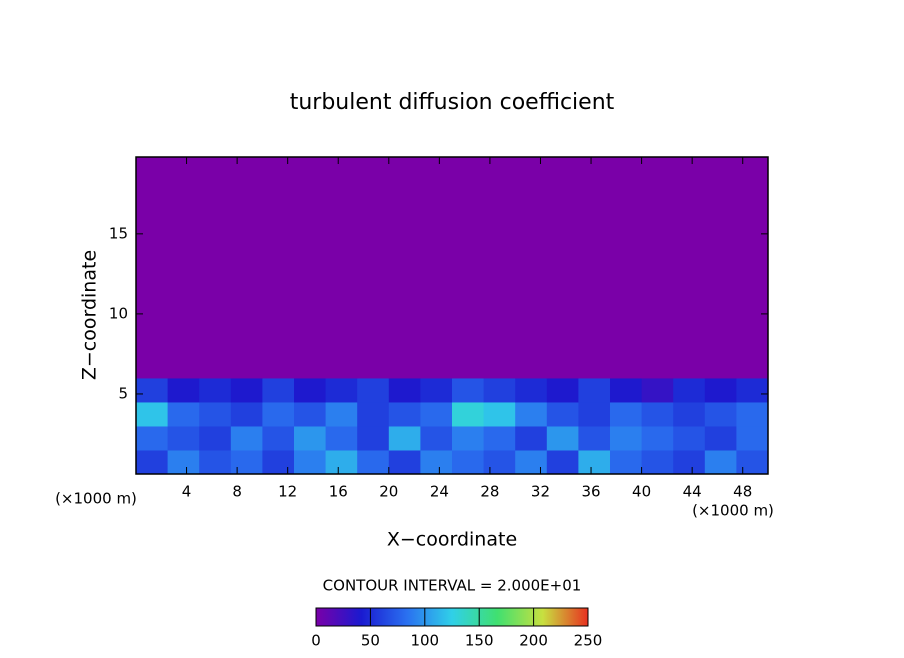 This screenshot has height=658, width=904. What do you see at coordinates (590, 492) in the screenshot?
I see `x-tick-label: 36` at bounding box center [590, 492].